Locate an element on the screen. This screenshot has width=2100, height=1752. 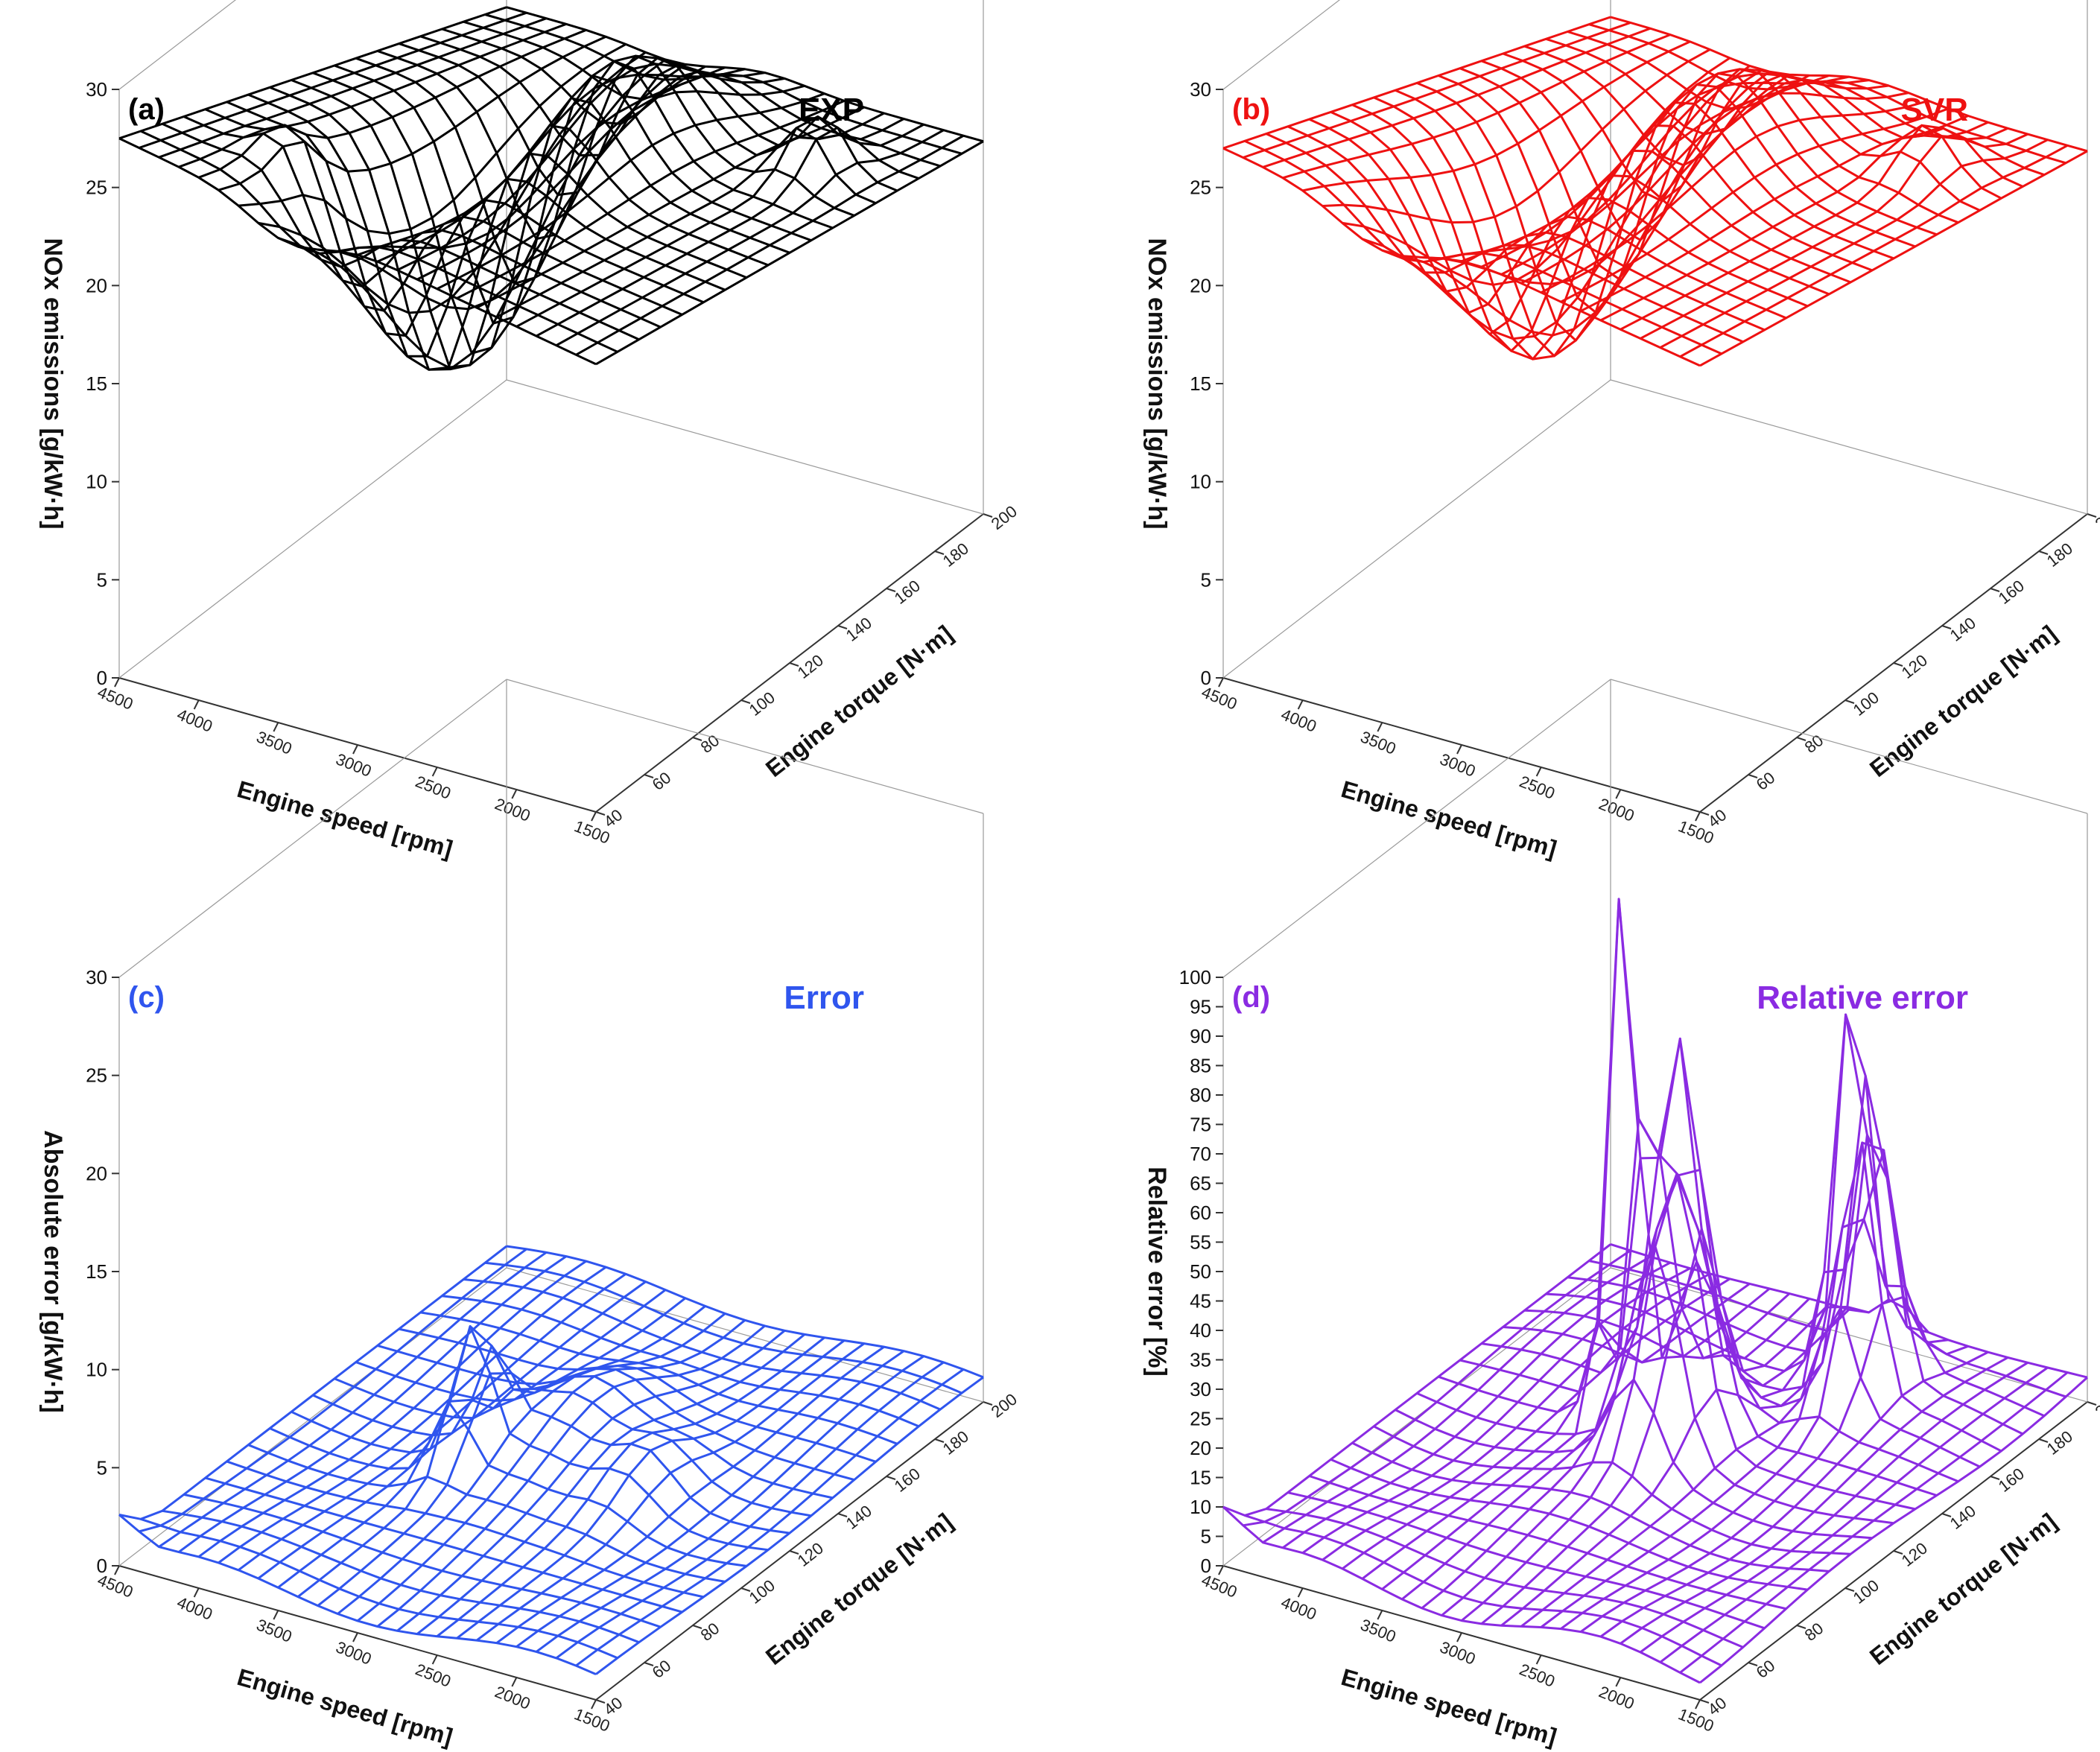
y-tick-label: 200 is located at coordinates (2096, 1406).